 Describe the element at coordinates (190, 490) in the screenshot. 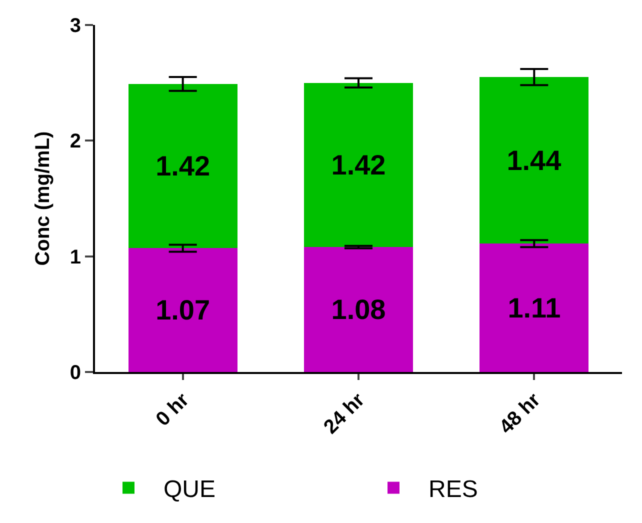

I see `legend-label: QUE` at that location.